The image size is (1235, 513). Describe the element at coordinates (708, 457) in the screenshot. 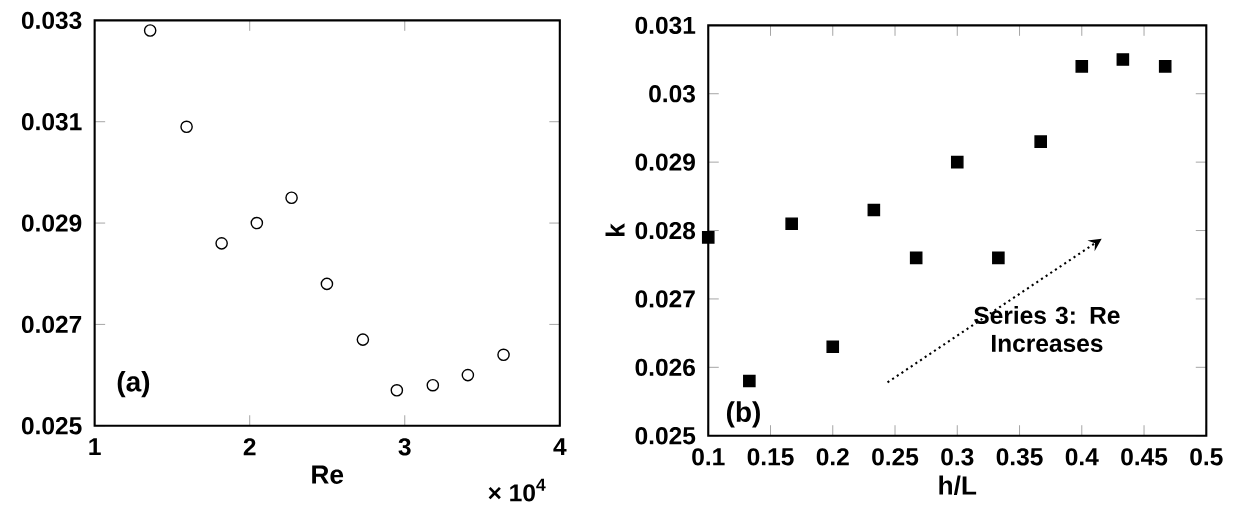

I see `x-tick-label: 0.1` at that location.